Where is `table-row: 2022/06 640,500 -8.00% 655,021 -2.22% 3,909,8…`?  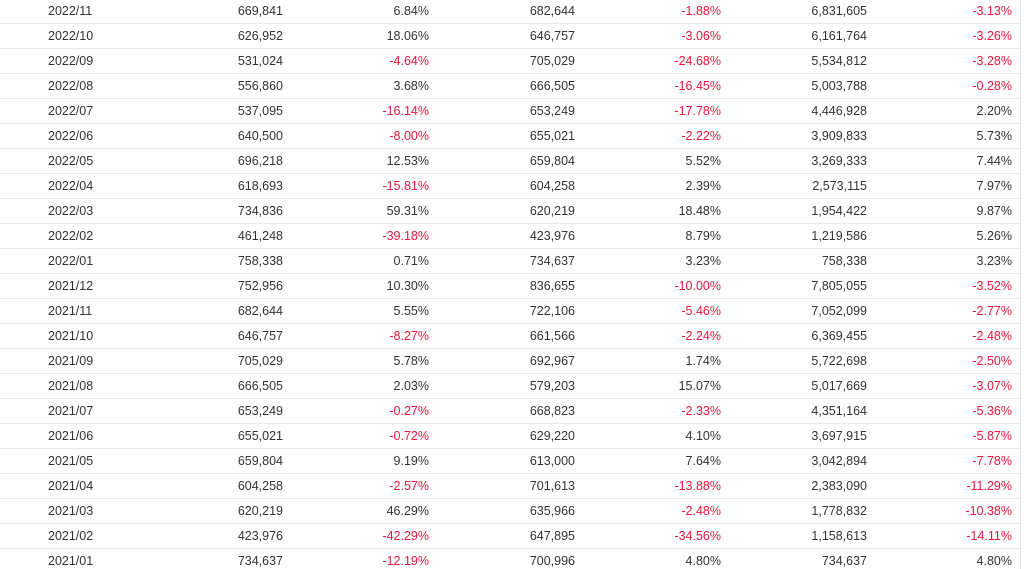
table-row: 2022/06 640,500 -8.00% 655,021 -2.22% 3,909,8… is located at coordinates (510, 136).